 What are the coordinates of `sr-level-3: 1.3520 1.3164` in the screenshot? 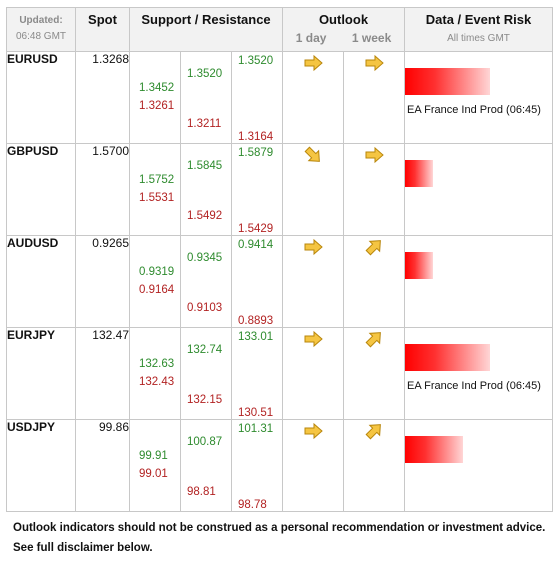 It's located at (257, 97).